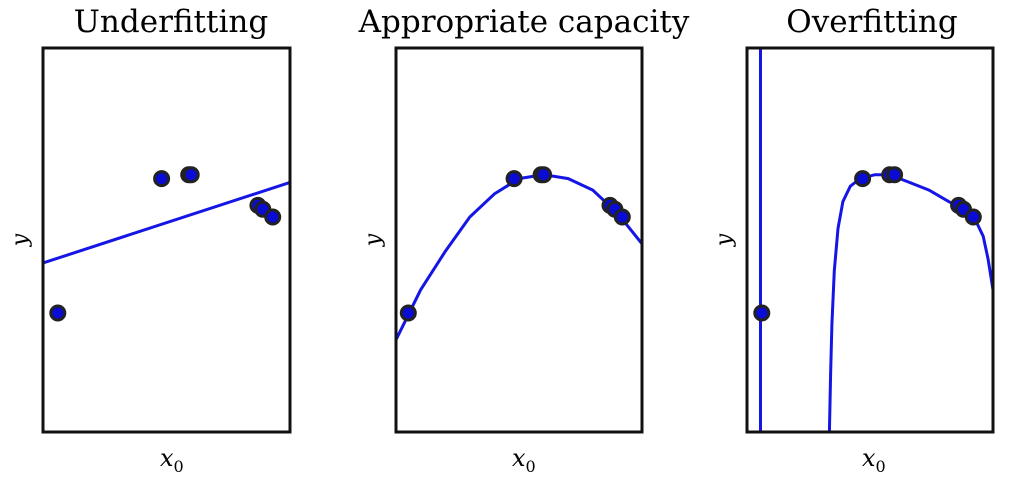 The image size is (1015, 477). I want to click on panel-title: Overfitting, so click(871, 22).